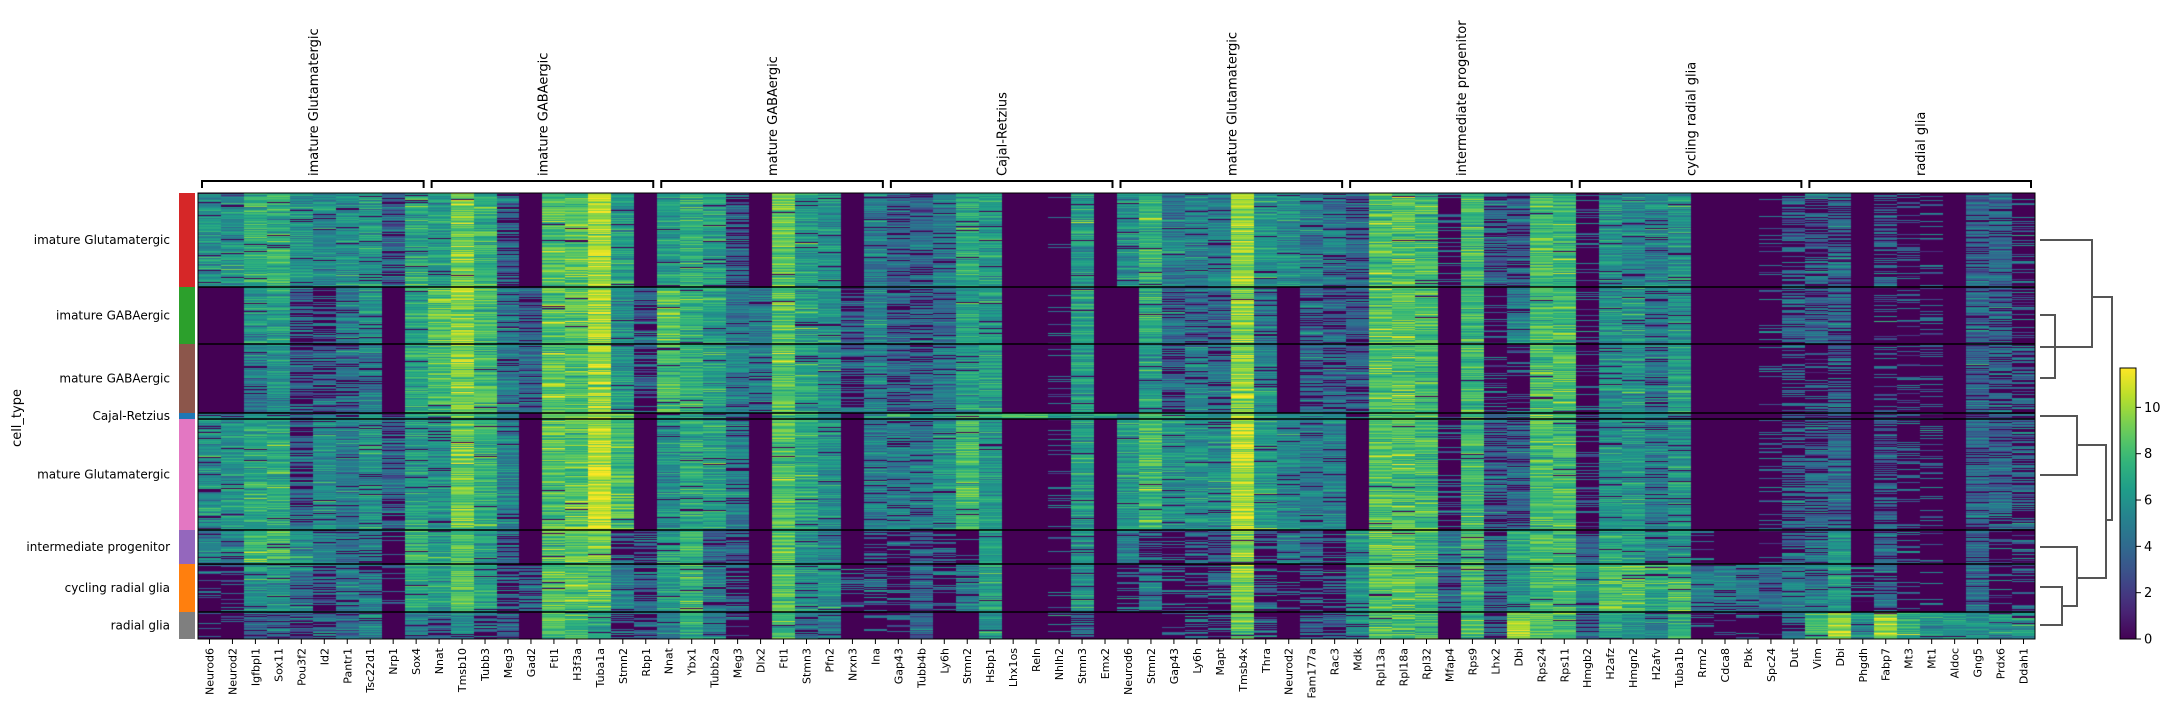 The image size is (2169, 712). I want to click on cell-type-label: Cajal-Retzius, so click(131, 416).